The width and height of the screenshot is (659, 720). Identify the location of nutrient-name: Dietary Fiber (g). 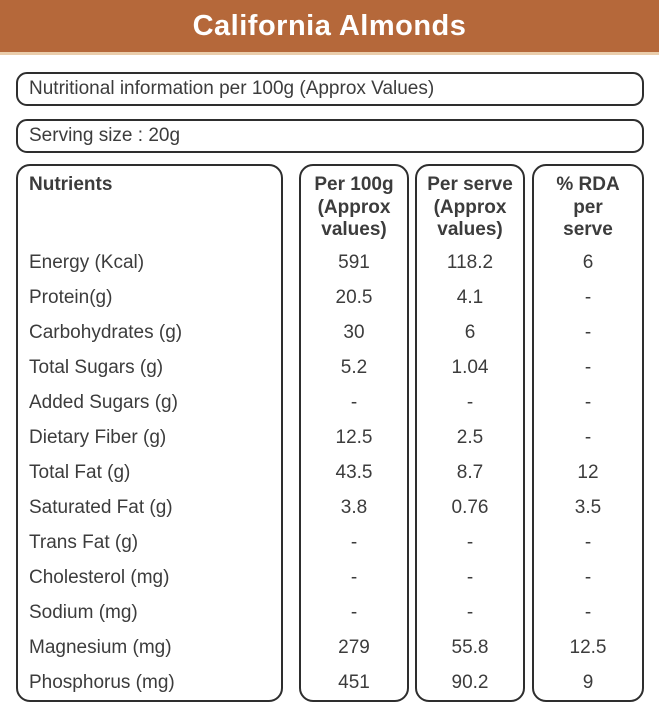
(98, 437).